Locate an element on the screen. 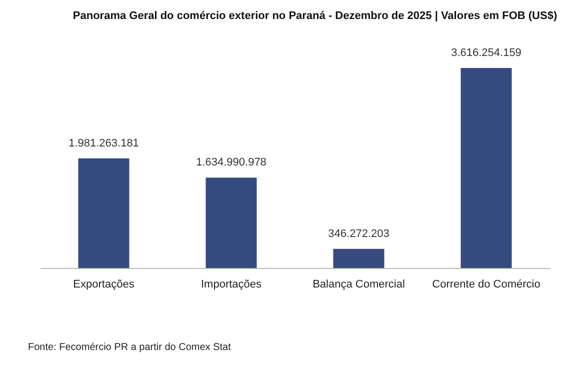 The image size is (575, 377). data-label: 1.981.263.181 is located at coordinates (103, 143).